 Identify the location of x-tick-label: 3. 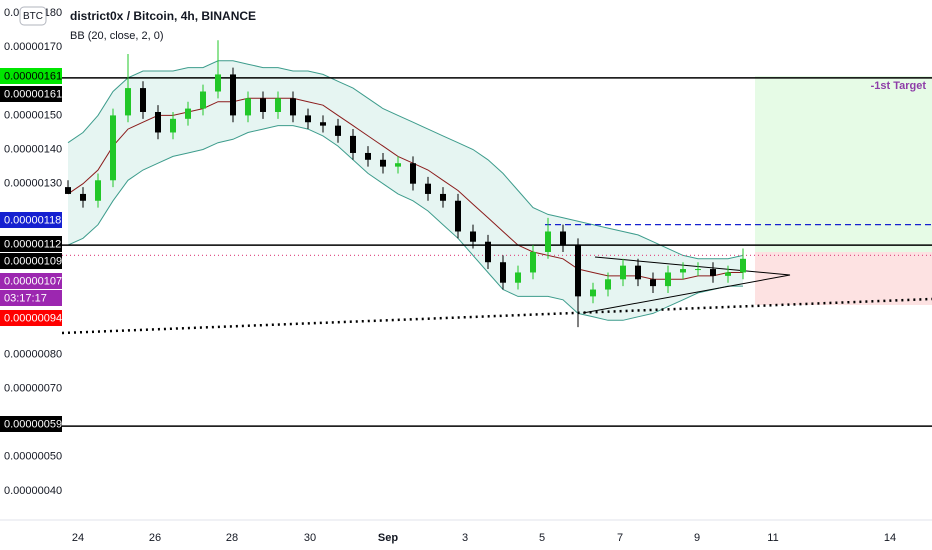
(465, 538).